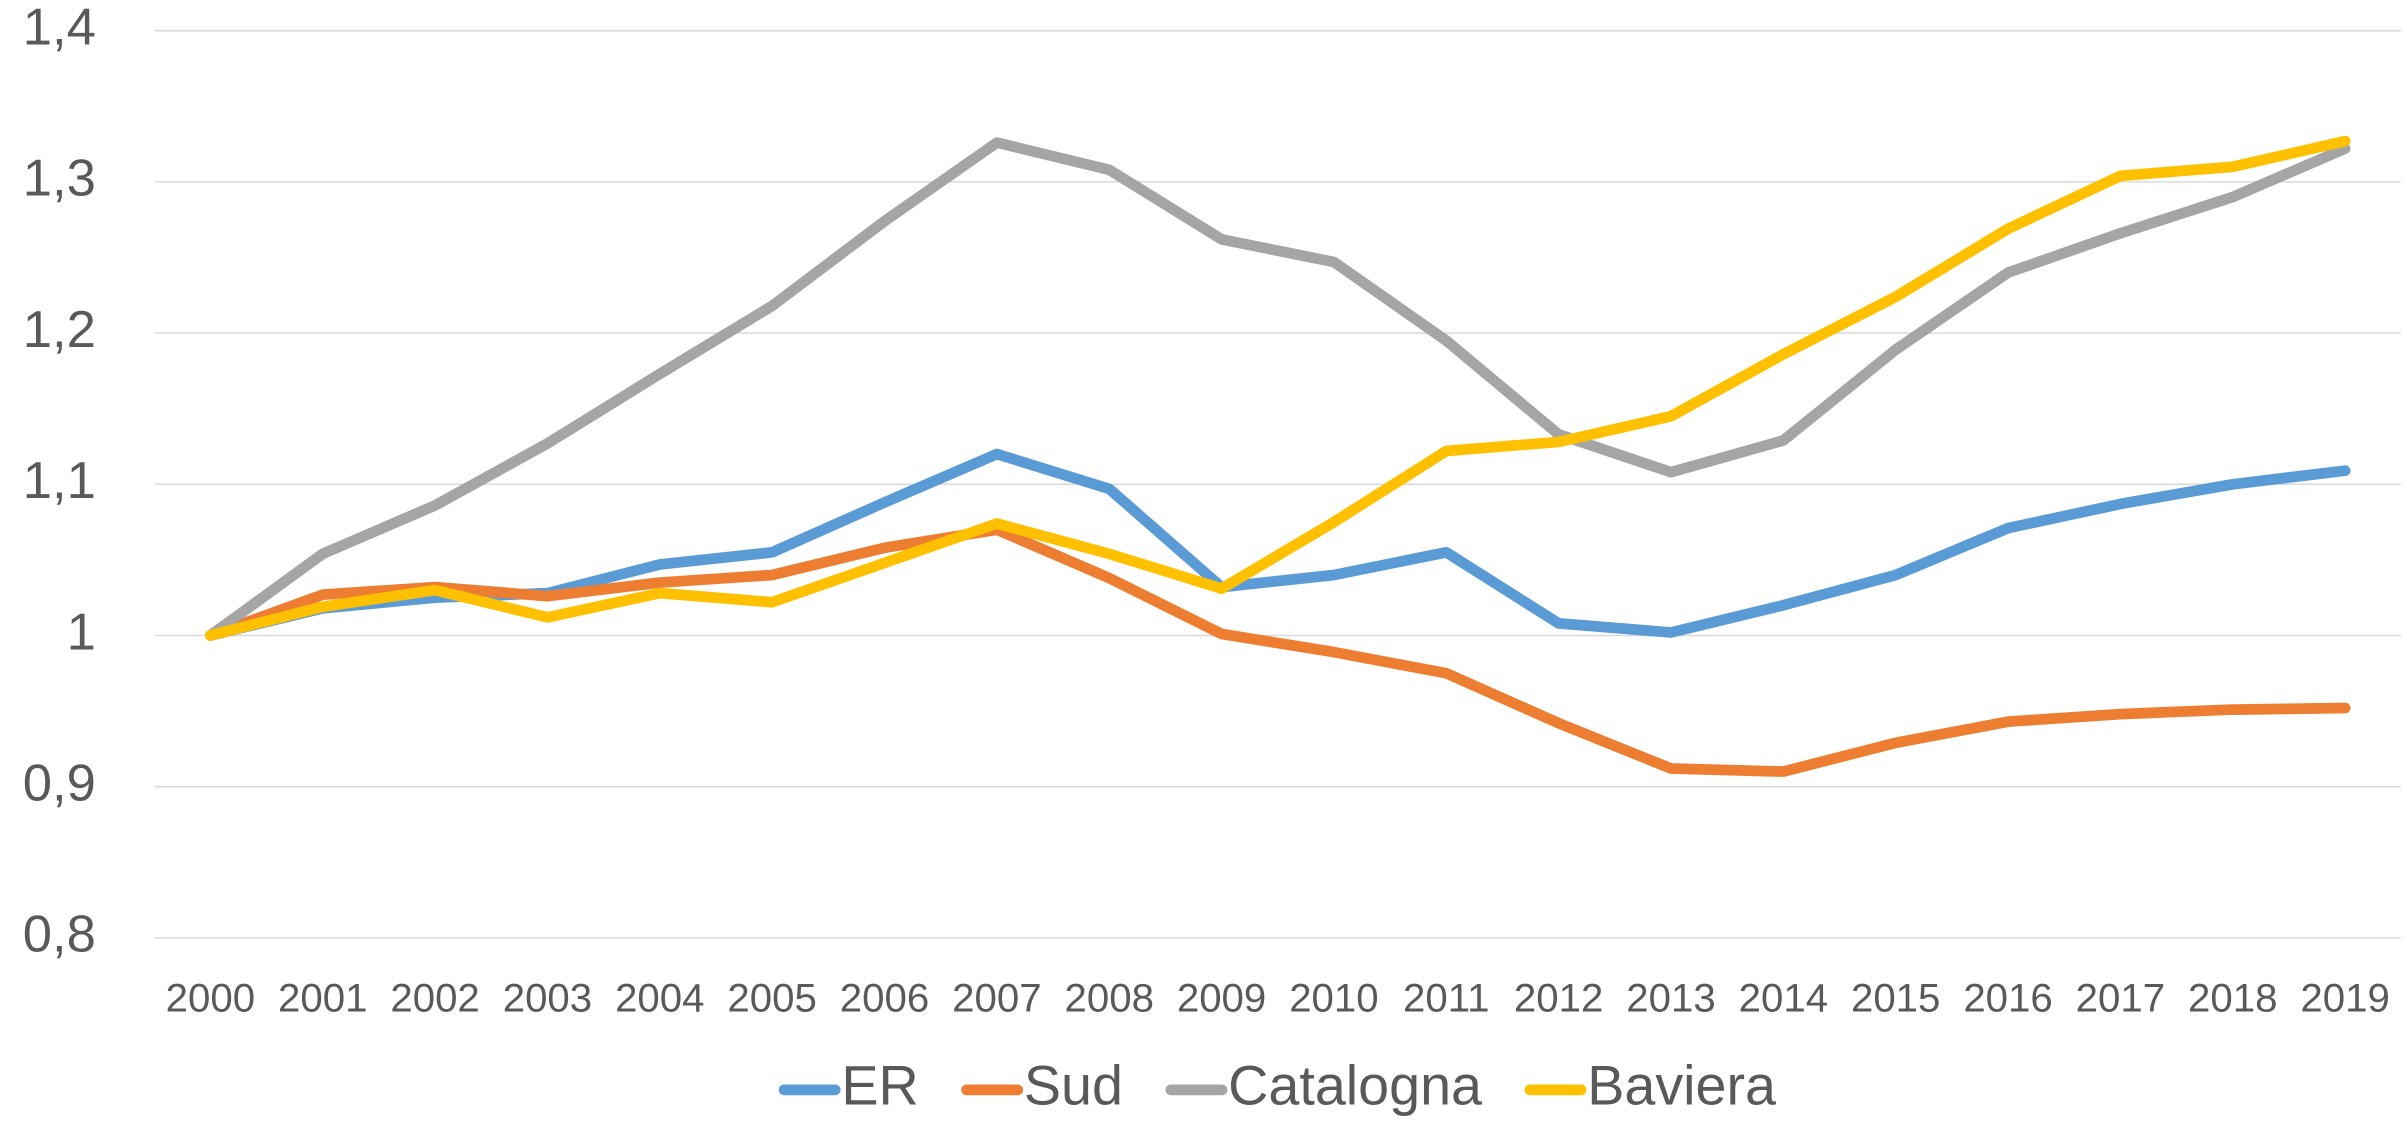 This screenshot has width=2407, height=1124. What do you see at coordinates (771, 998) in the screenshot?
I see `x-tick-label: 2005` at bounding box center [771, 998].